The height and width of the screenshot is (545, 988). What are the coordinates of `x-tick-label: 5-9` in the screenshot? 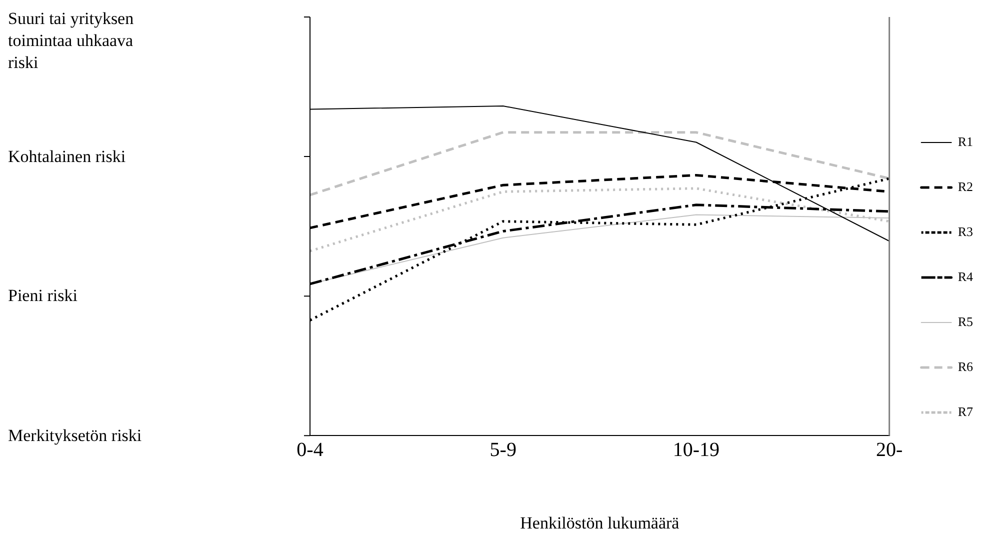 It's located at (503, 449).